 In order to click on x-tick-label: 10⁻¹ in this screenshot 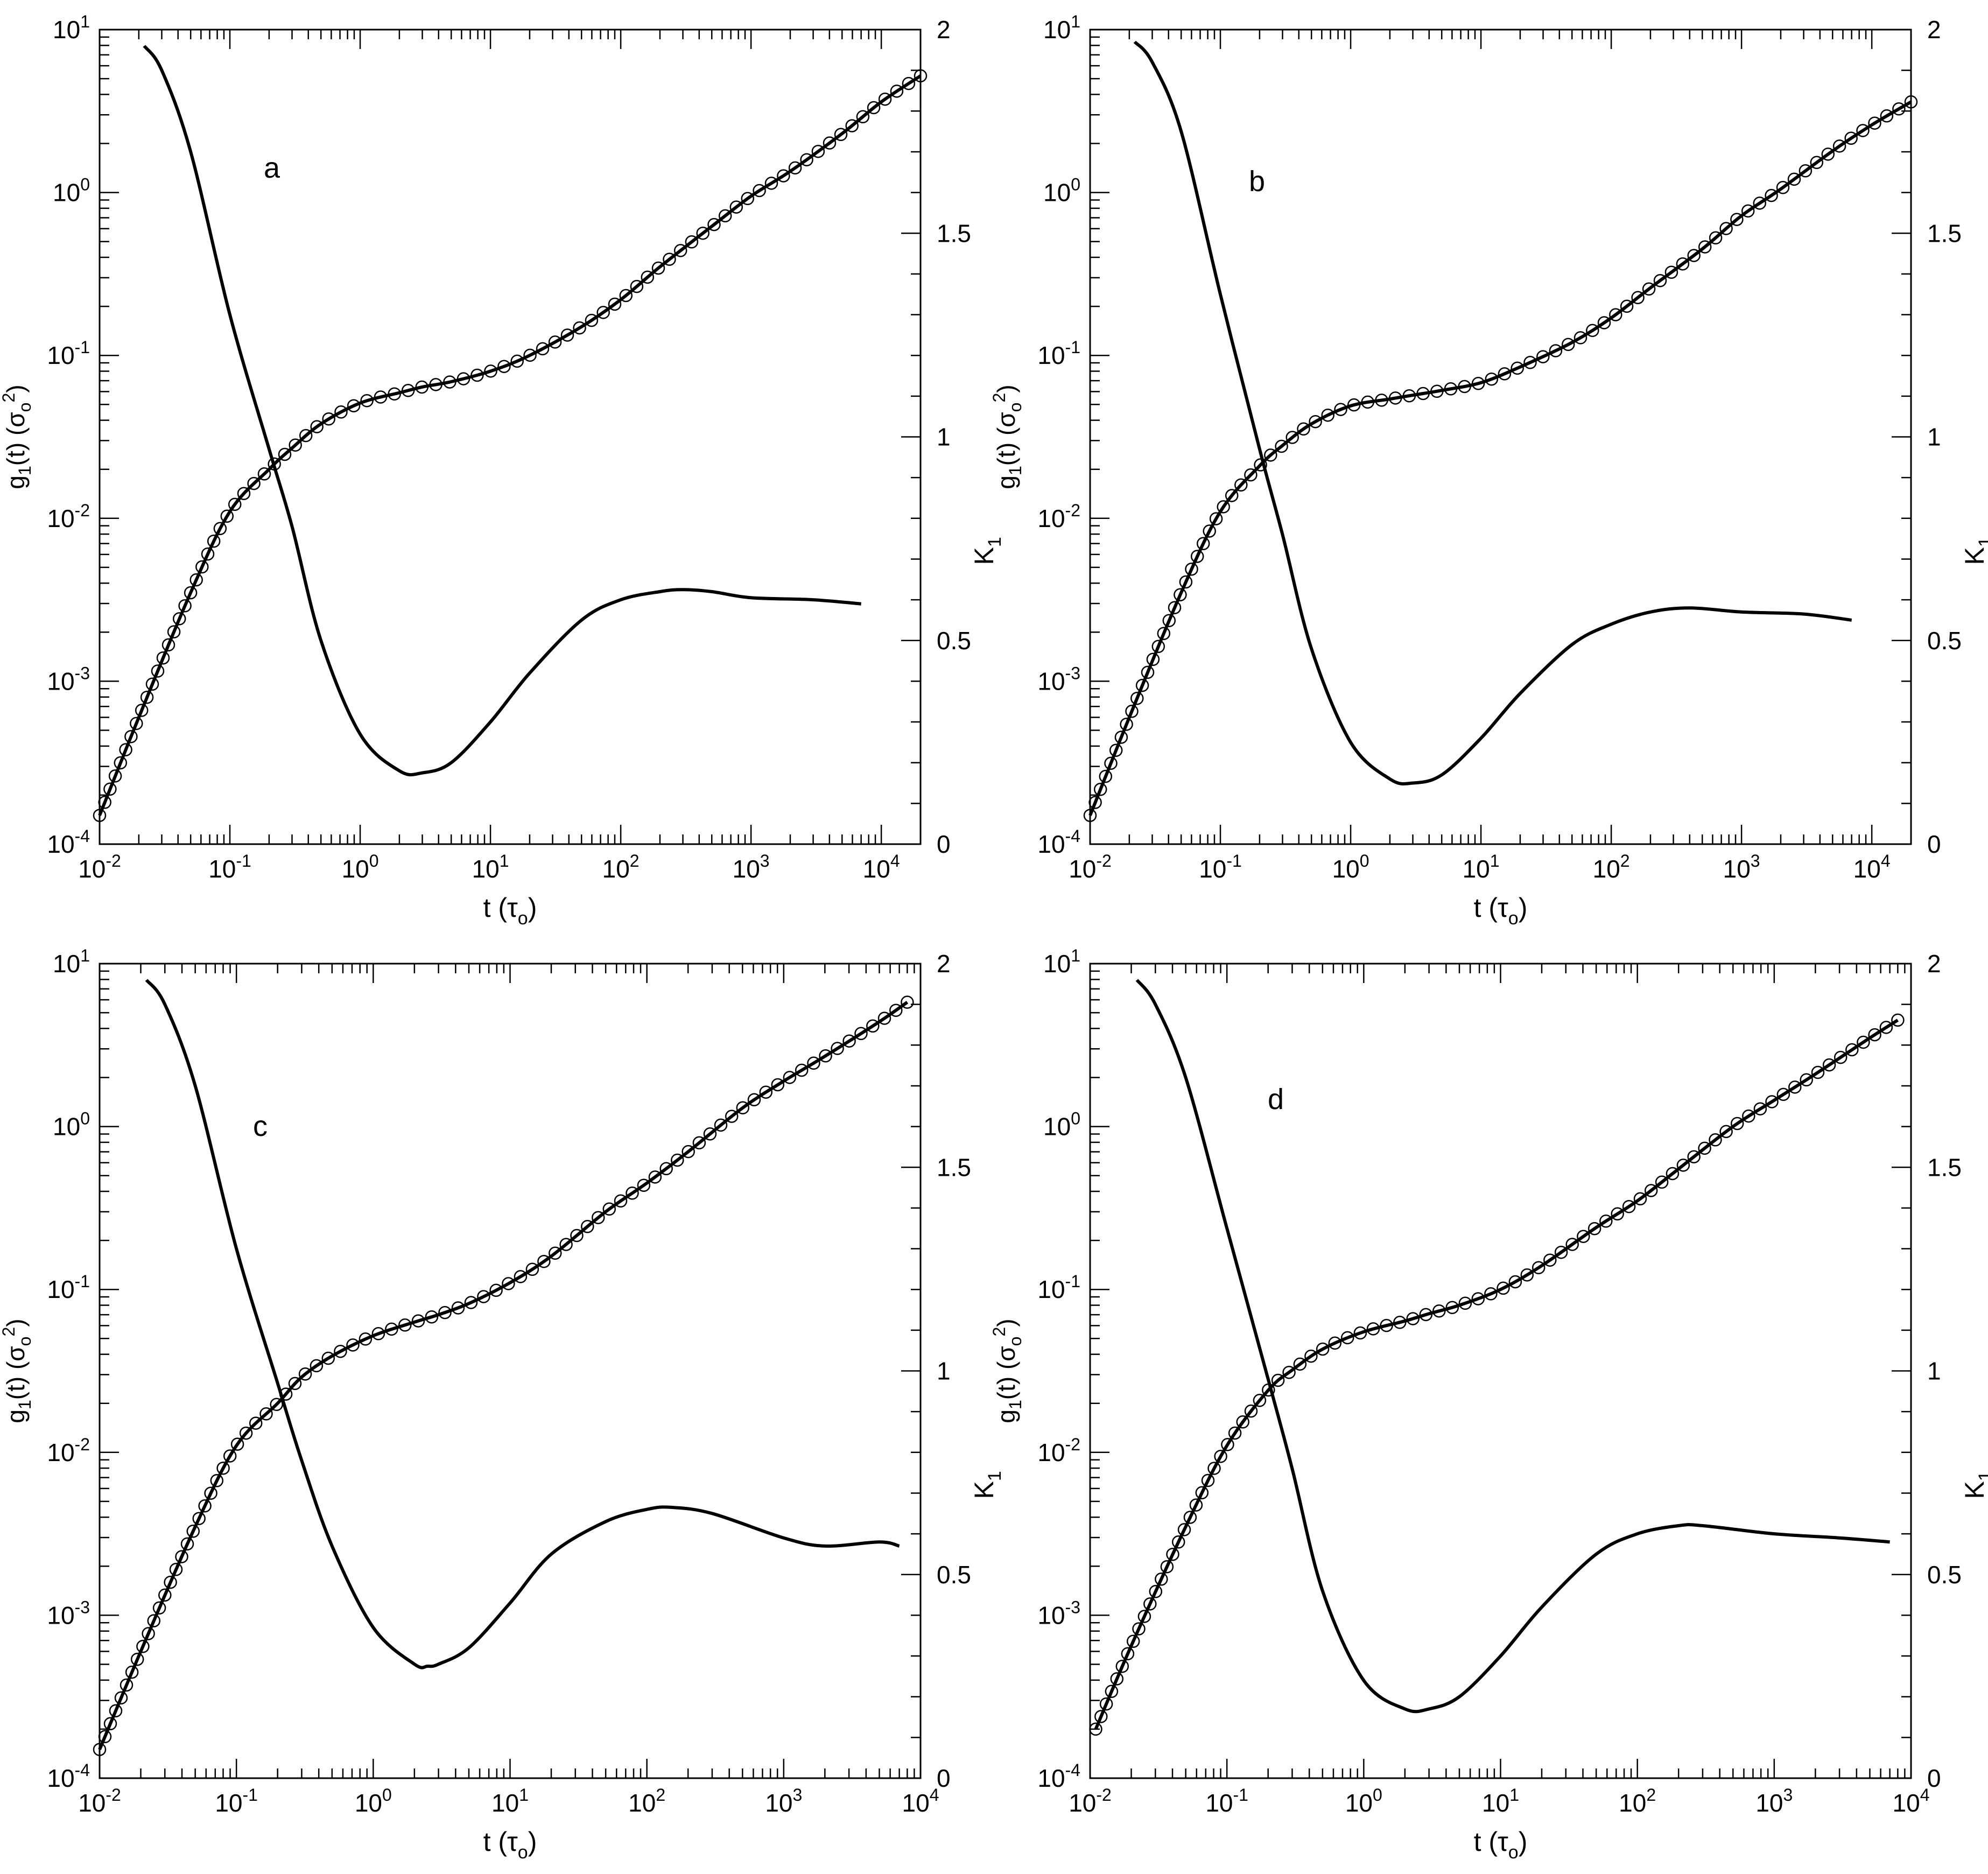, I will do `click(230, 867)`.